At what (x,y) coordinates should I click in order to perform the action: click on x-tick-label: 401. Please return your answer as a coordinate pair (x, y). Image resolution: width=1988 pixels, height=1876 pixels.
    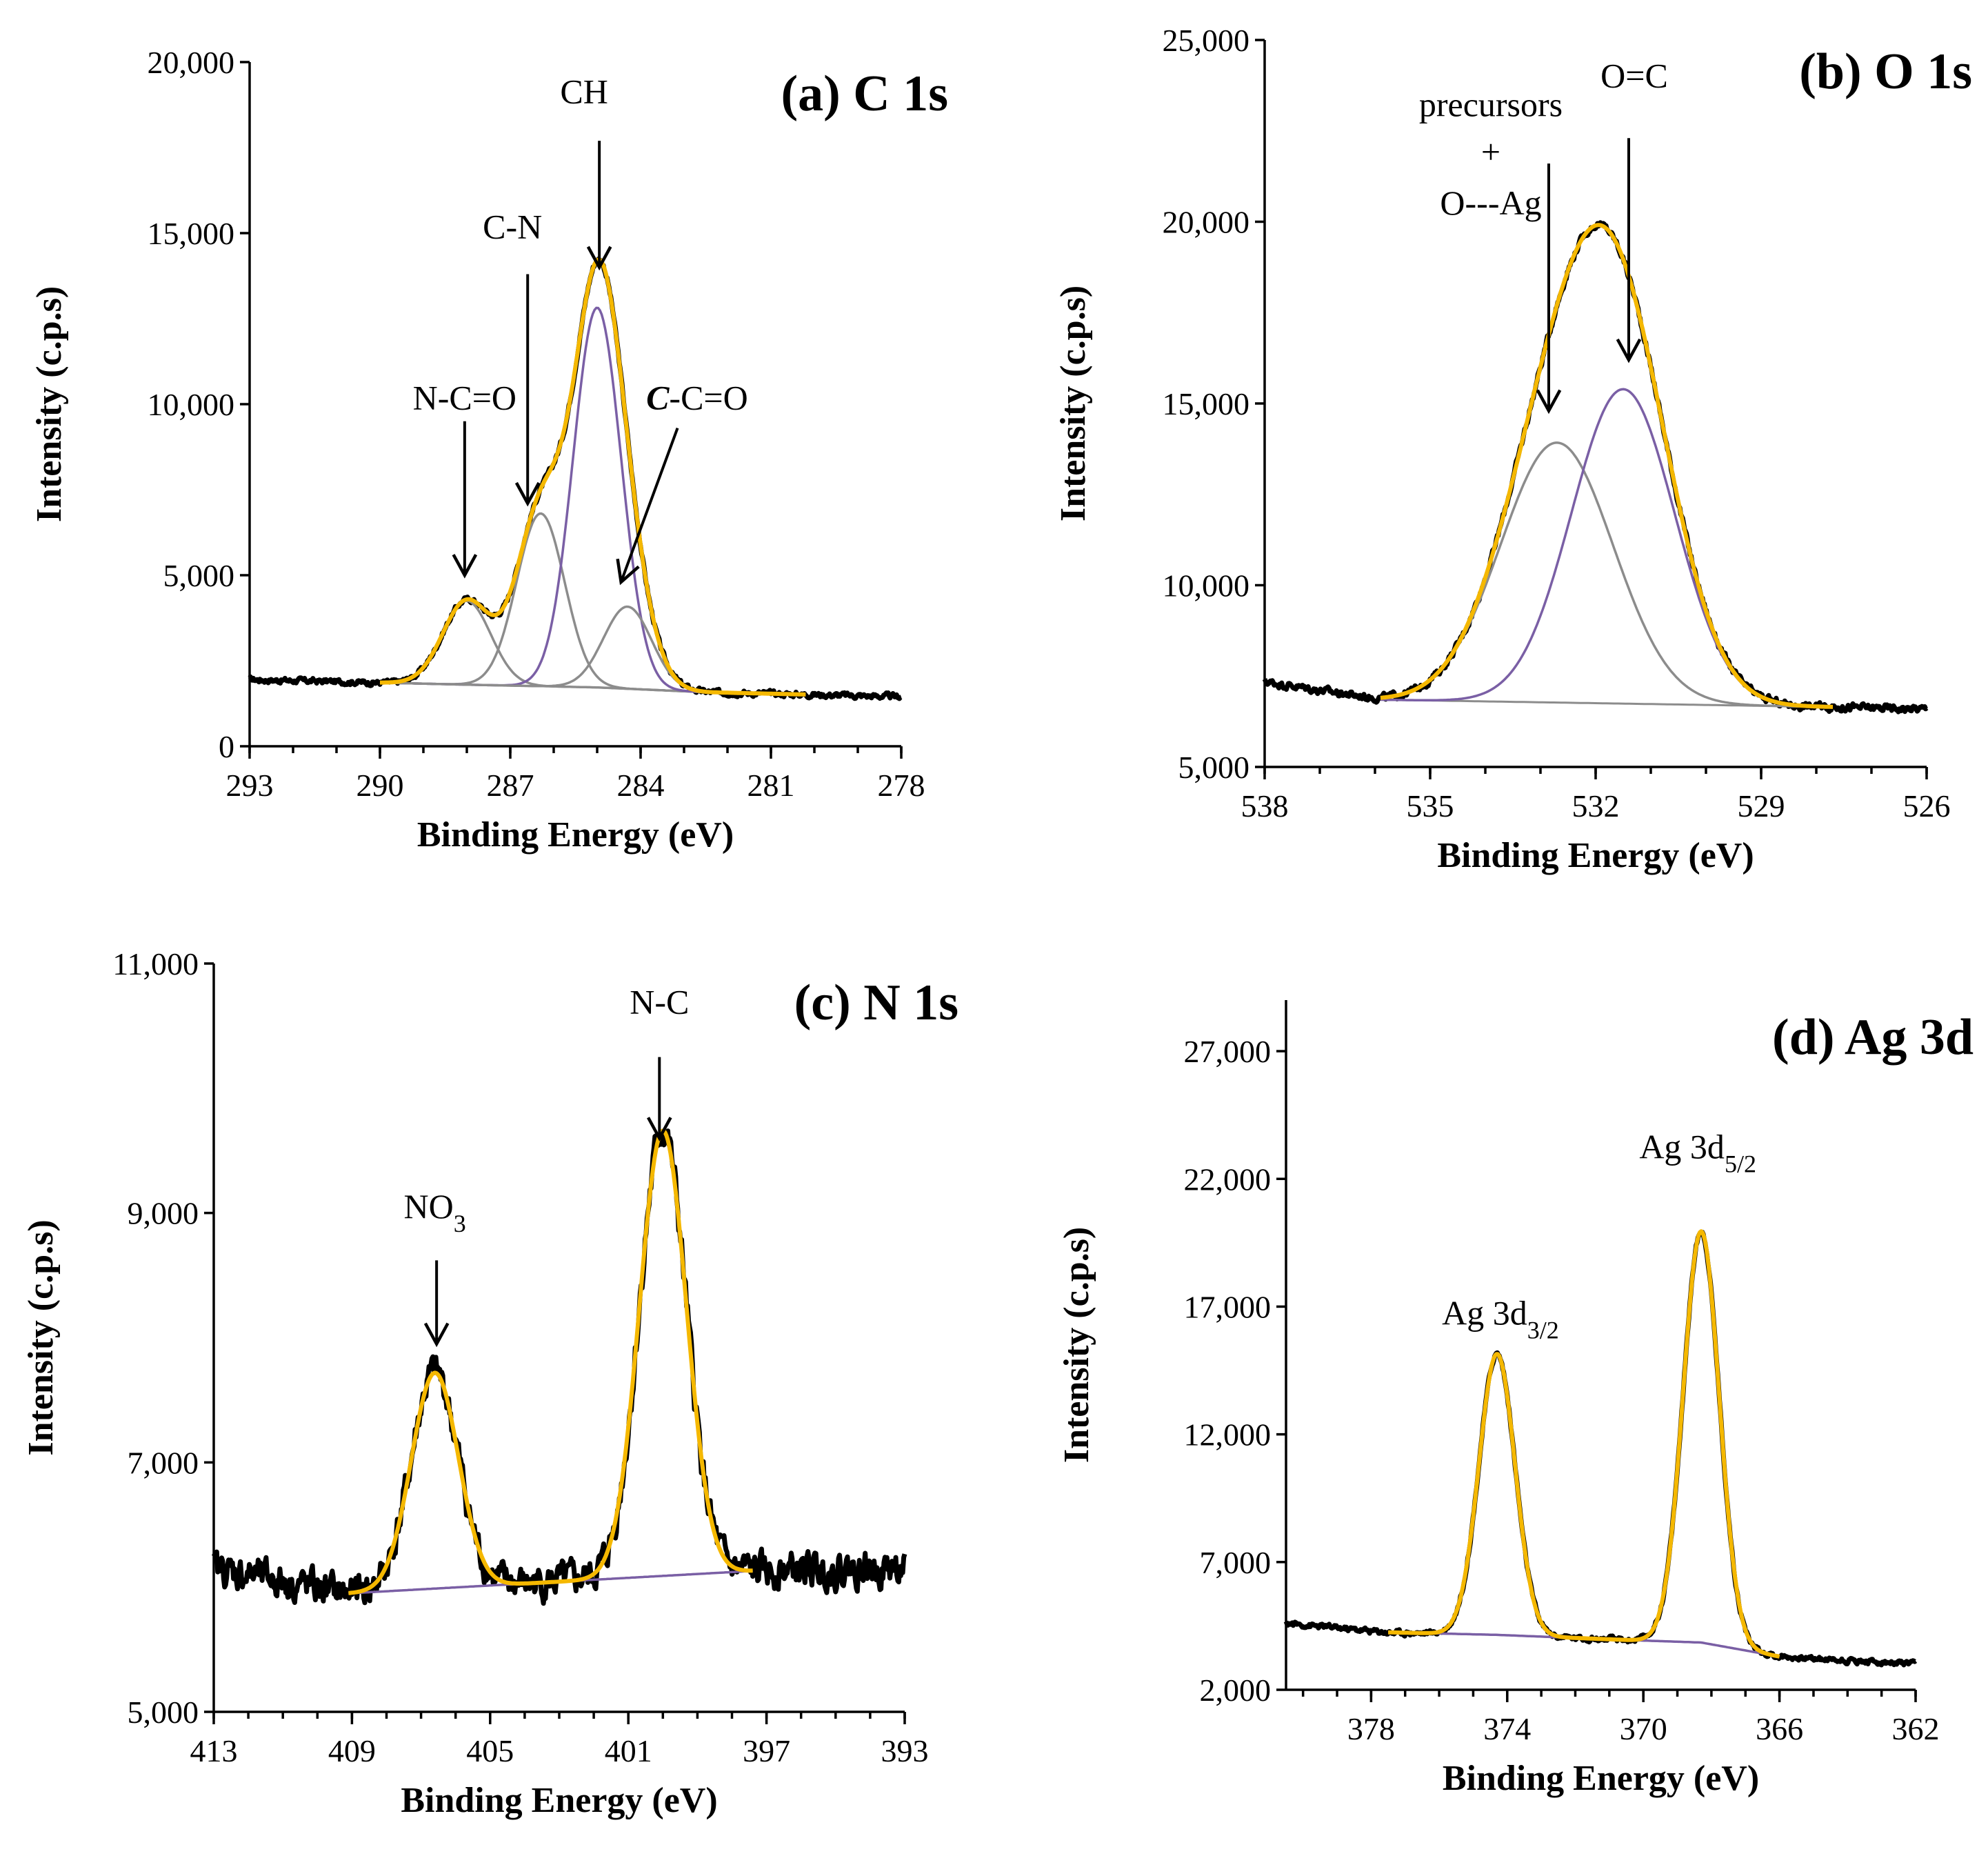
    Looking at the image, I should click on (628, 1750).